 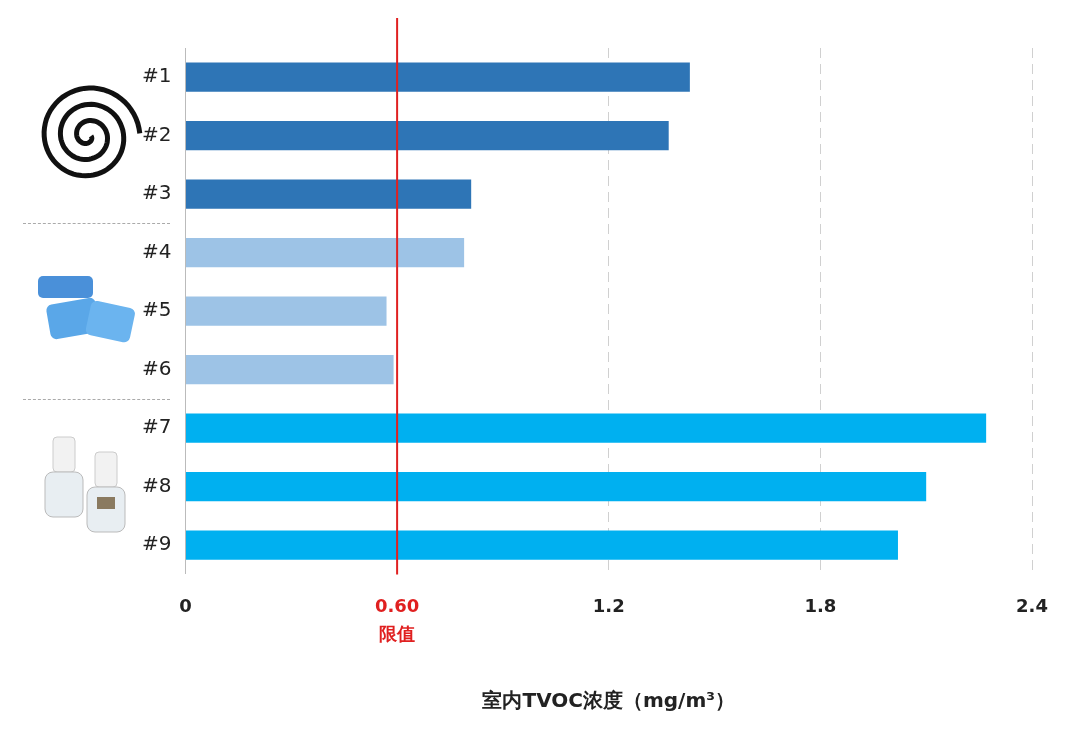 What do you see at coordinates (157, 543) in the screenshot?
I see `y-tick-label: #9` at bounding box center [157, 543].